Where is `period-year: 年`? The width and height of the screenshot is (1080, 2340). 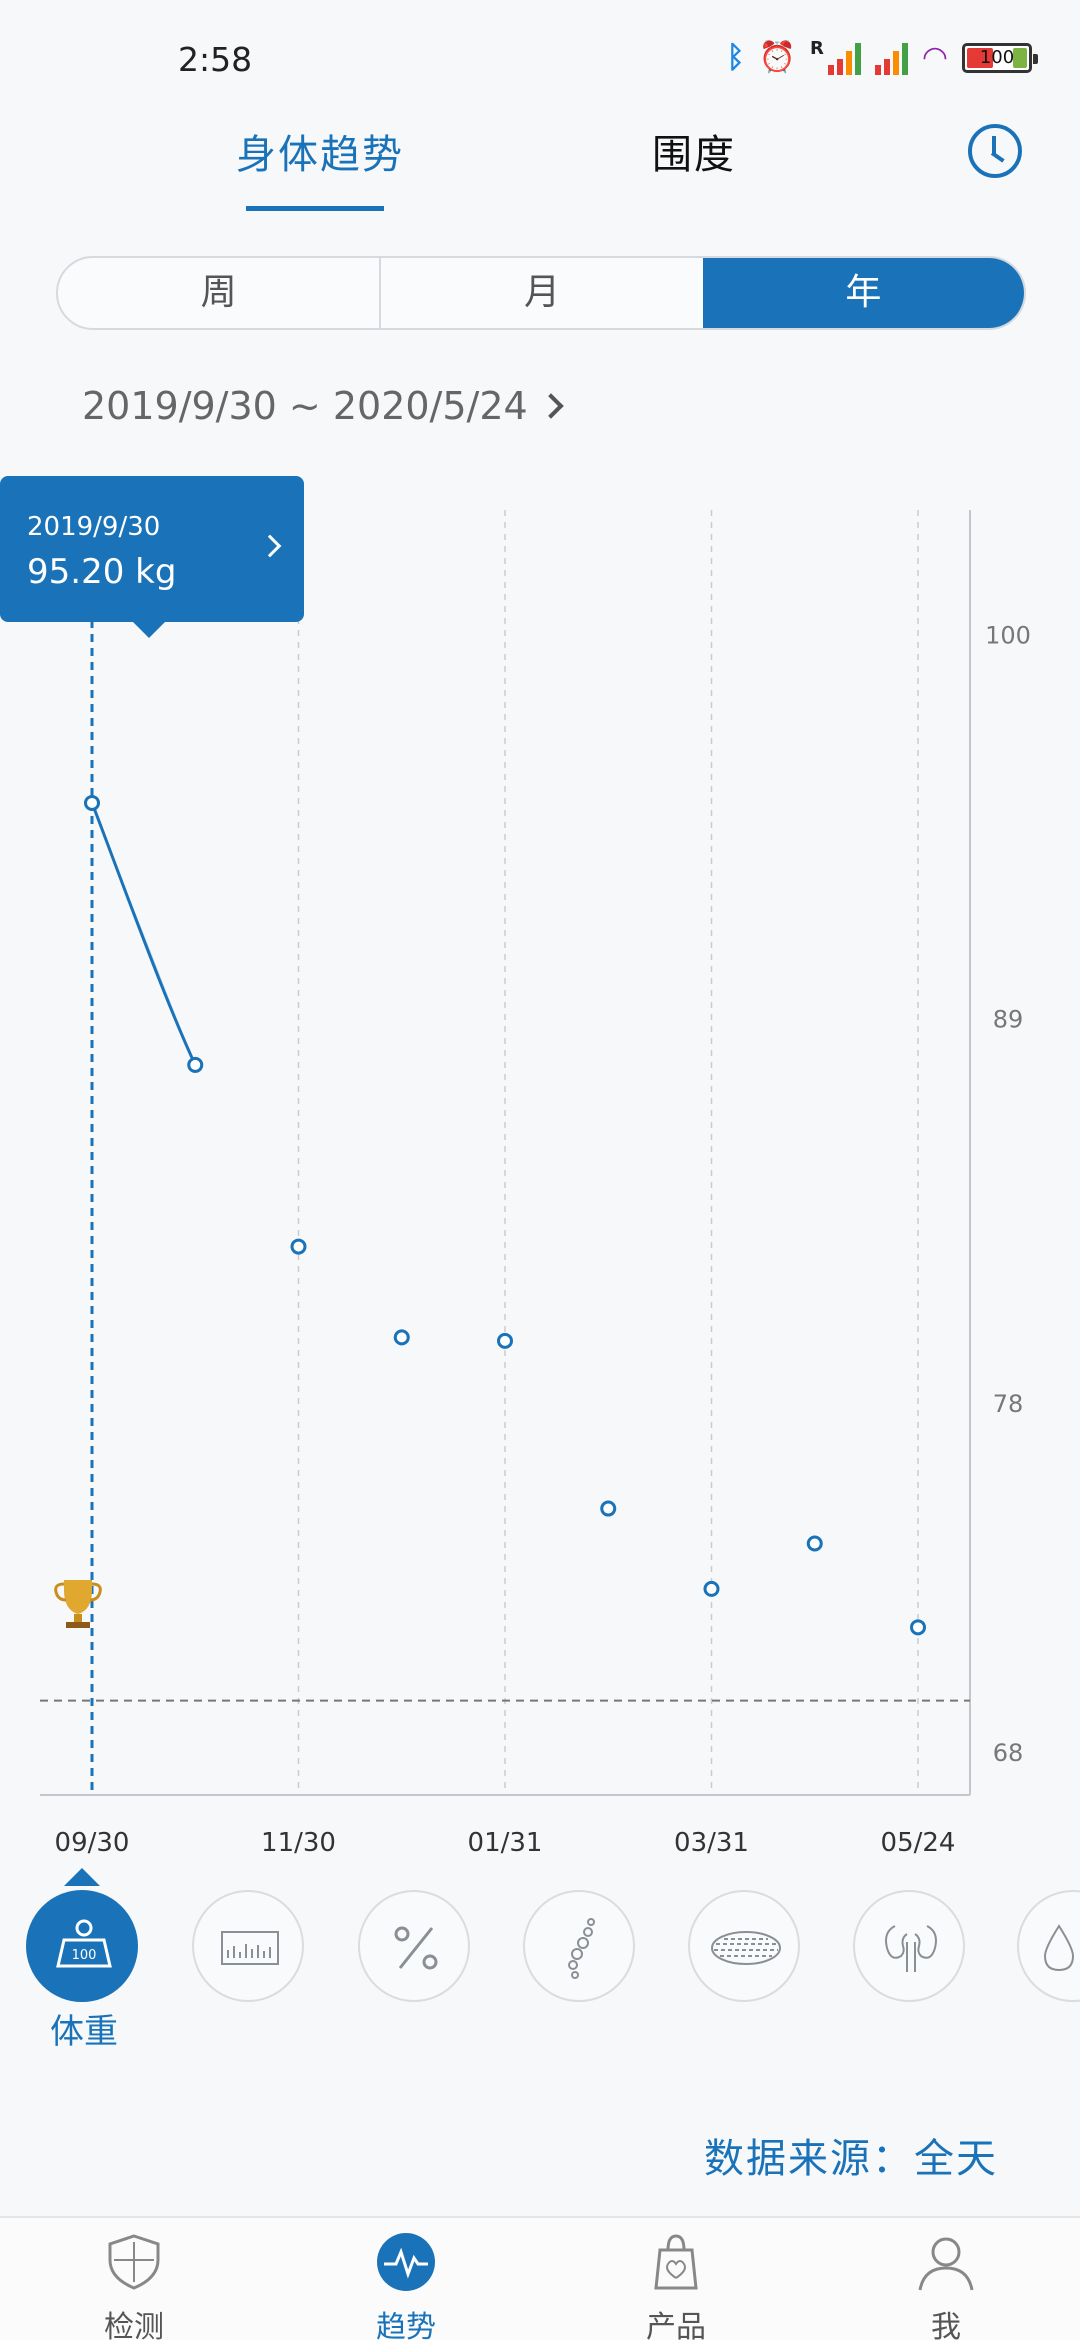 period-year: 年 is located at coordinates (863, 293).